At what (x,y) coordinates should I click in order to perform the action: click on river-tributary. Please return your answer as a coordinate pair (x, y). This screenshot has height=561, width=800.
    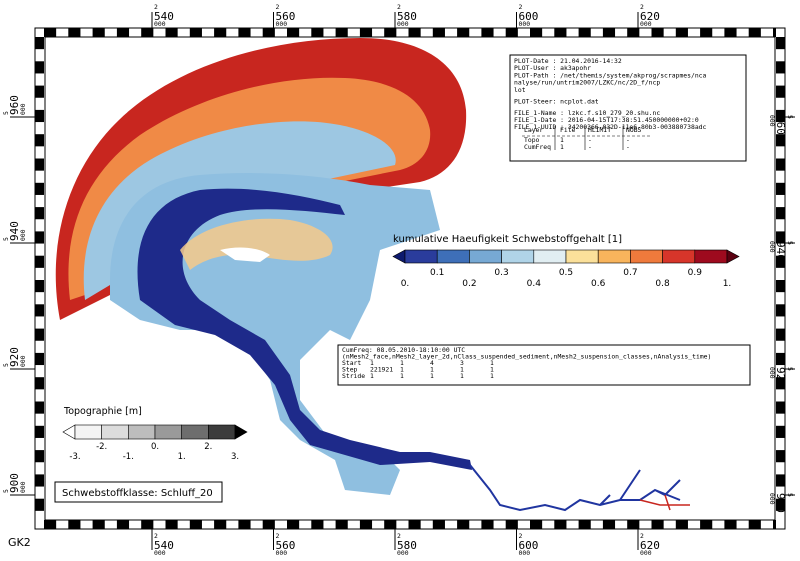
    Looking at the image, I should click on (664, 502).